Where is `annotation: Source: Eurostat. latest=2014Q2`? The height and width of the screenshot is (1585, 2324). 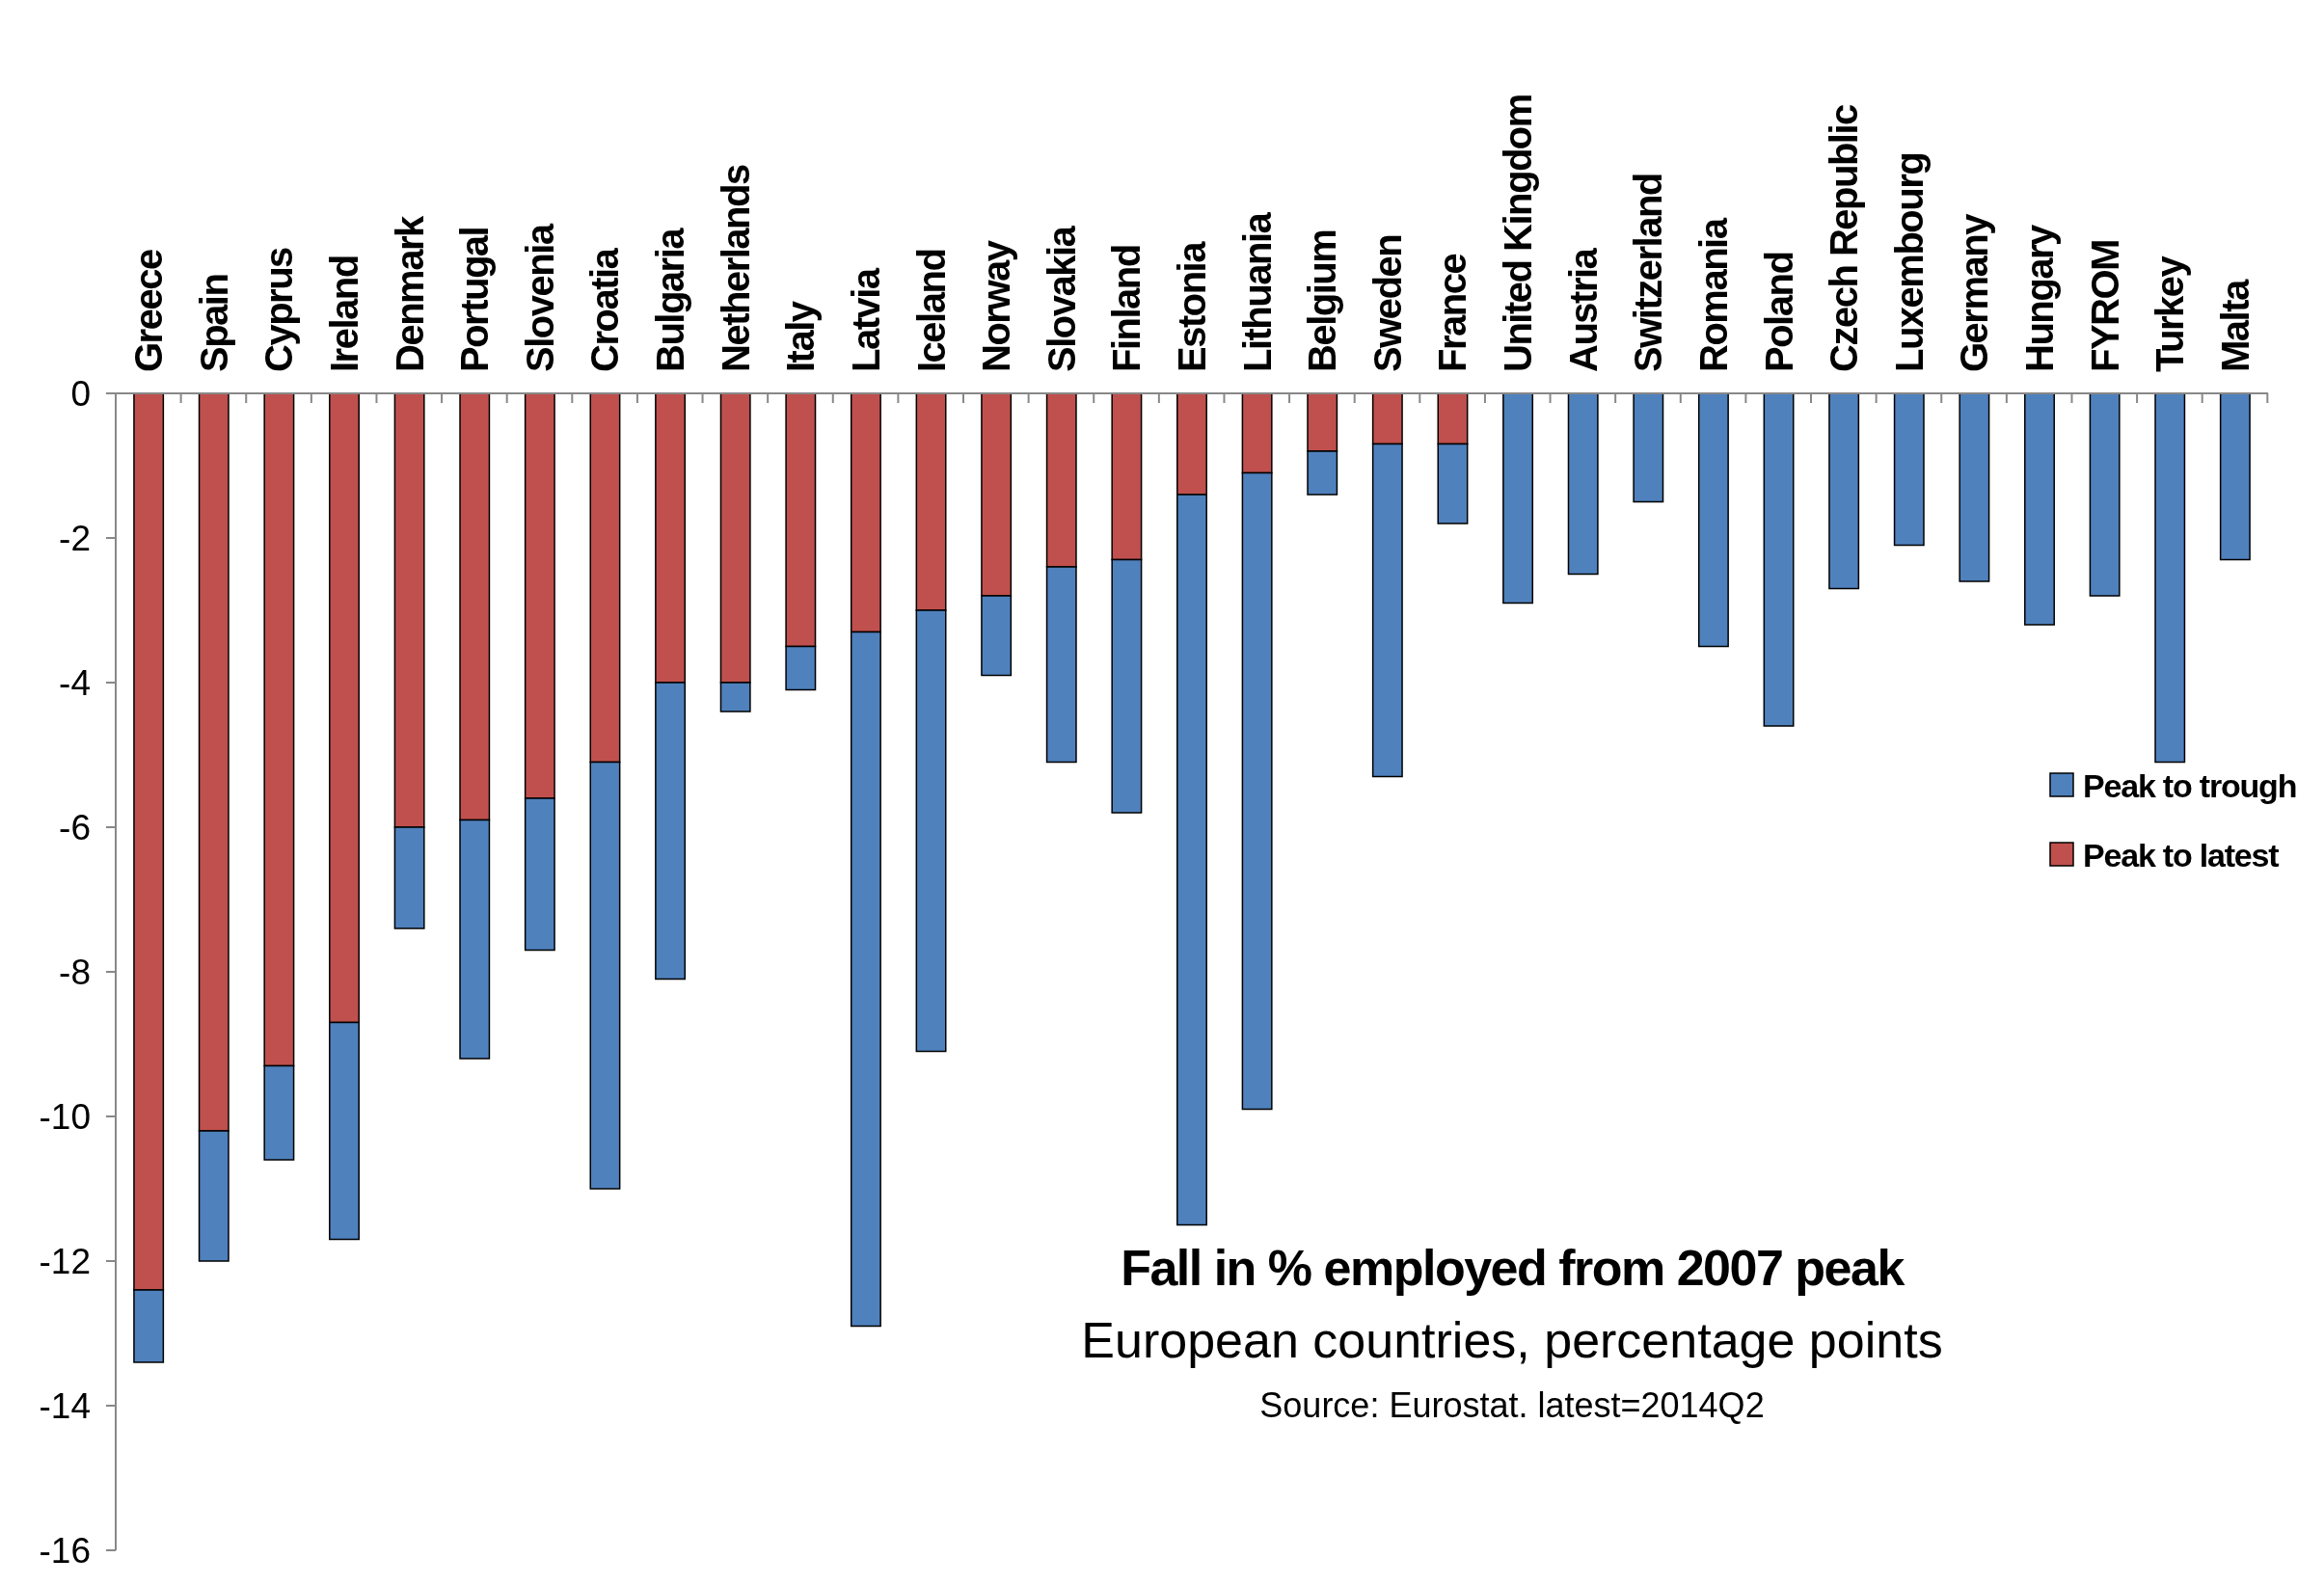
annotation: Source: Eurostat. latest=2014Q2 is located at coordinates (1512, 1405).